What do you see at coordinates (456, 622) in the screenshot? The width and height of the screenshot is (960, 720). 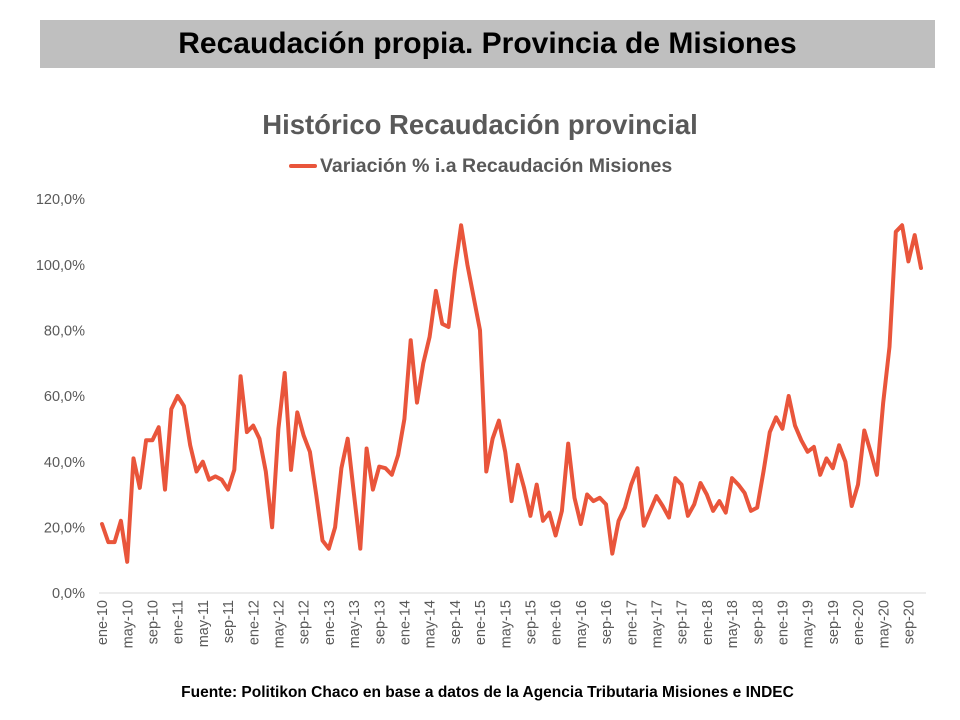 I see `x-tick-label: sep-14` at bounding box center [456, 622].